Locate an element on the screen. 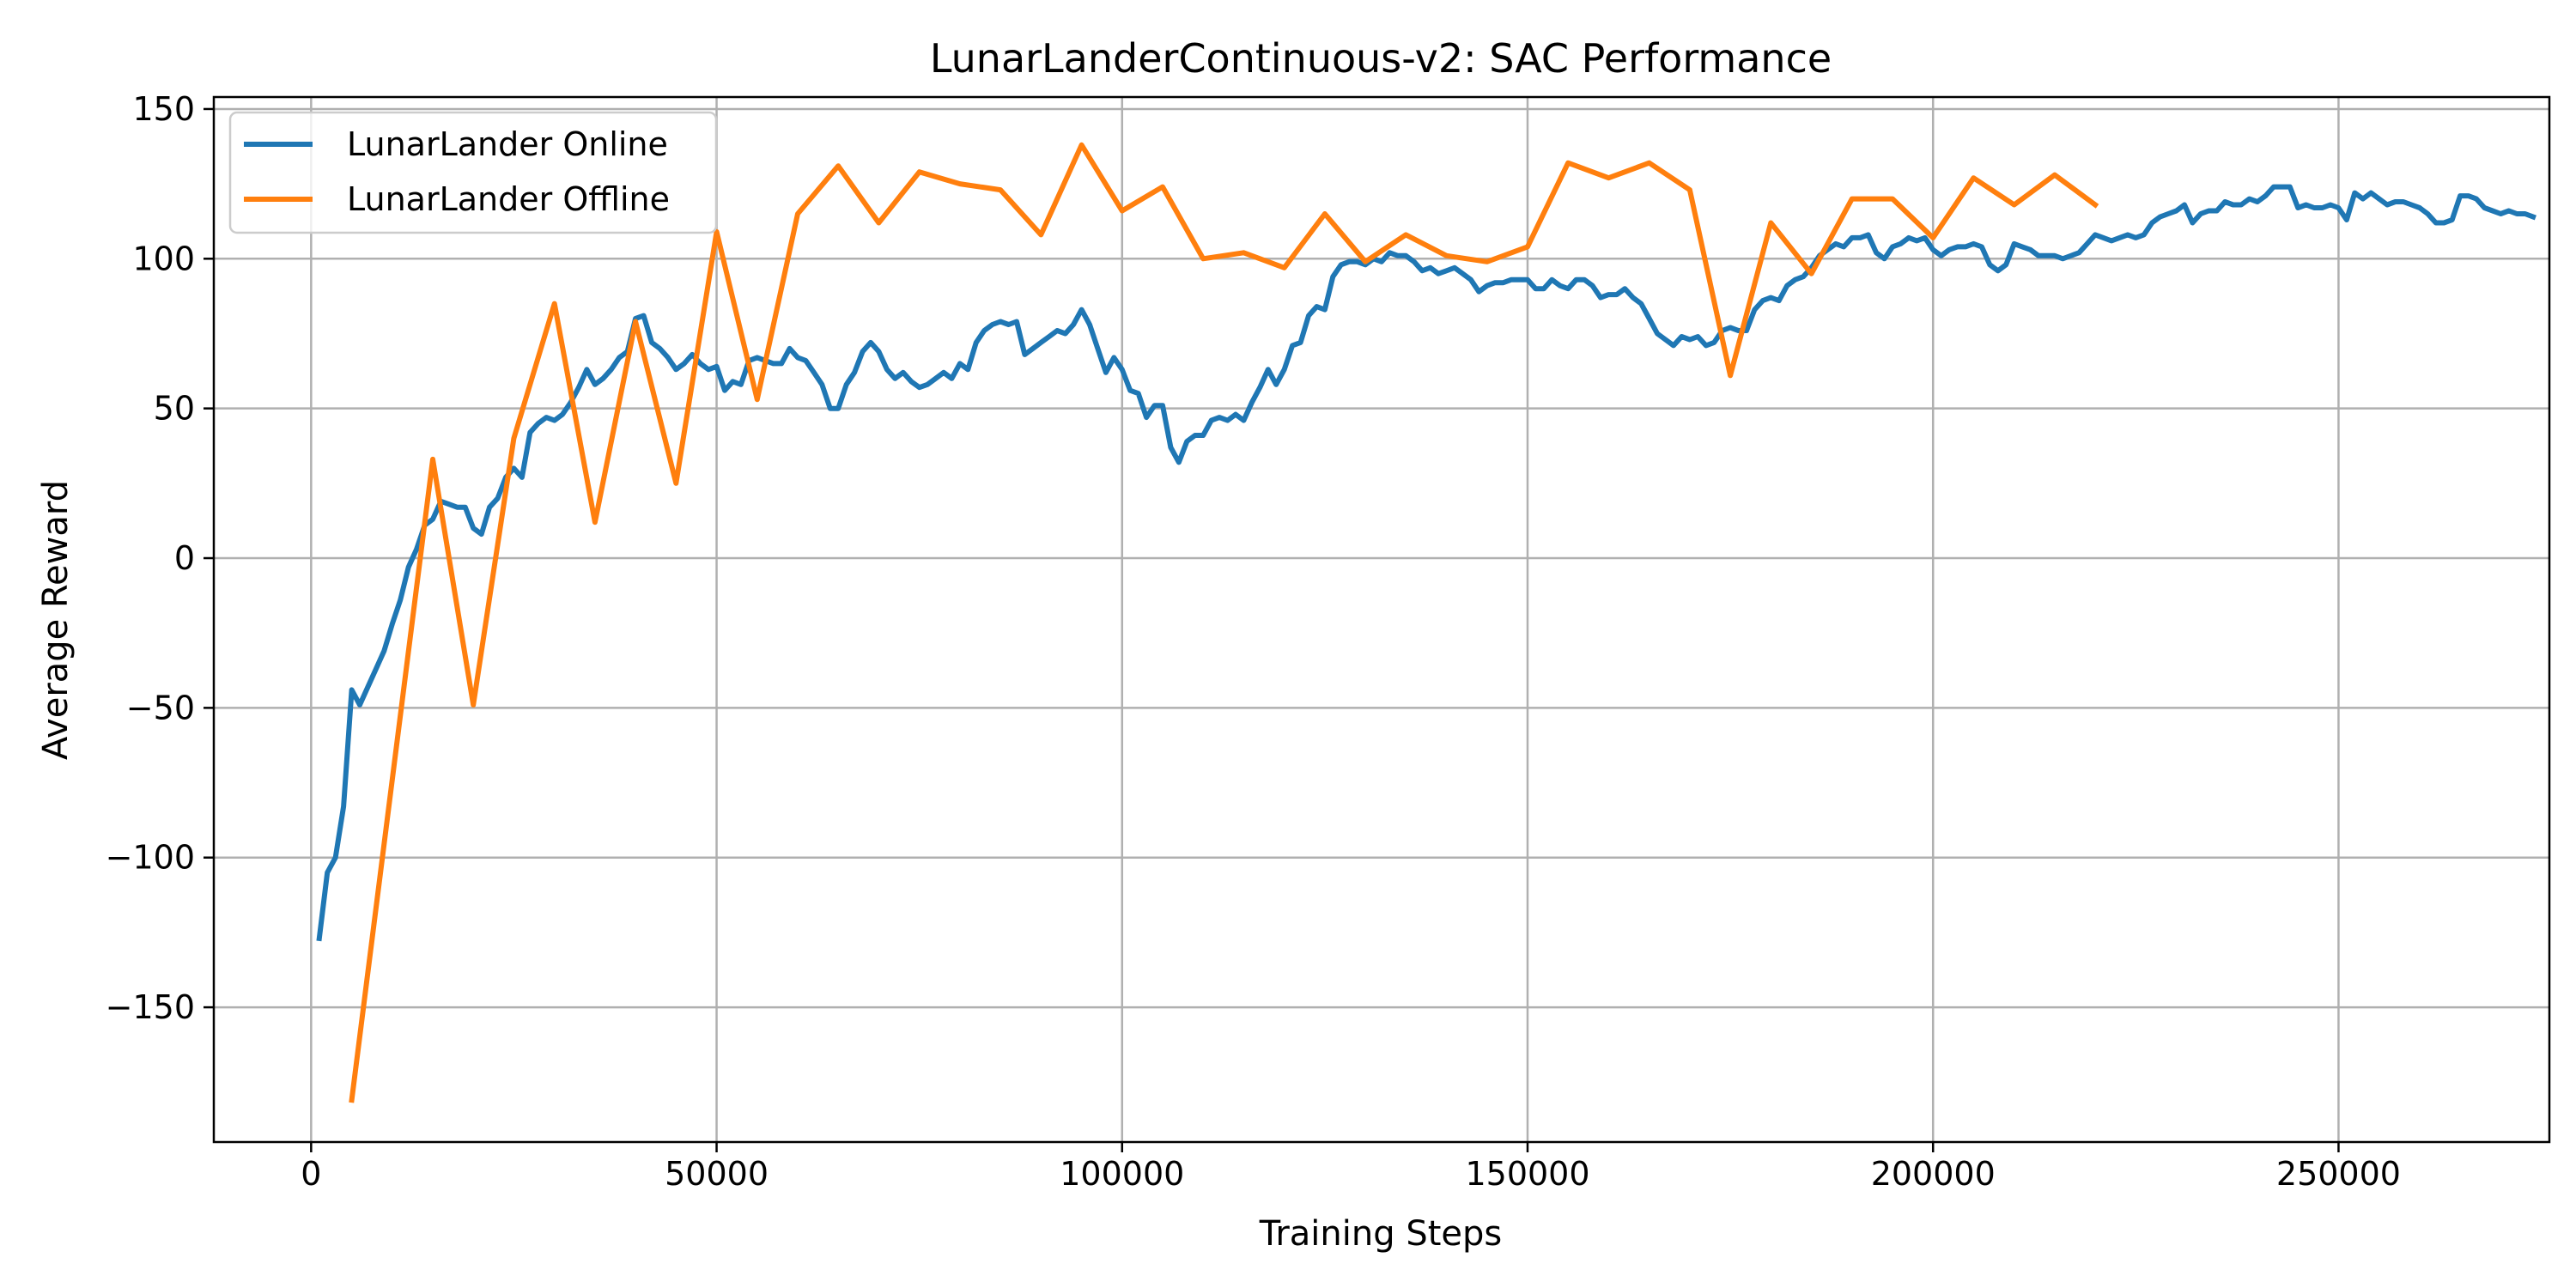 The width and height of the screenshot is (2576, 1288). y-tick-label: 100 is located at coordinates (164, 258).